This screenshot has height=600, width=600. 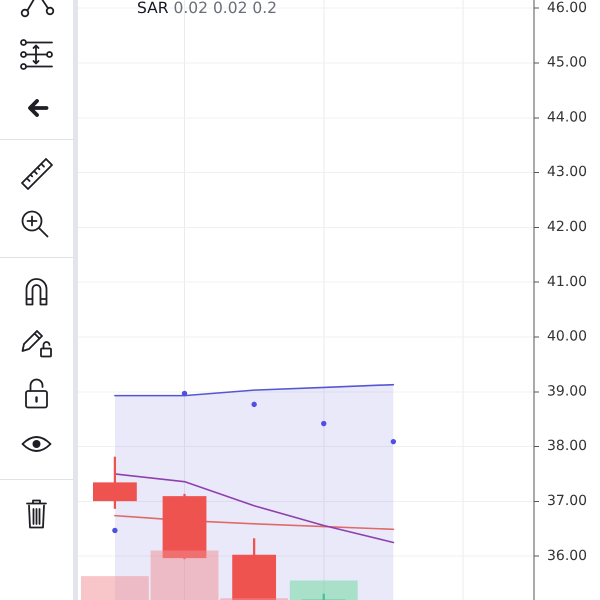 What do you see at coordinates (567, 8) in the screenshot?
I see `y-tick-label: 46.00` at bounding box center [567, 8].